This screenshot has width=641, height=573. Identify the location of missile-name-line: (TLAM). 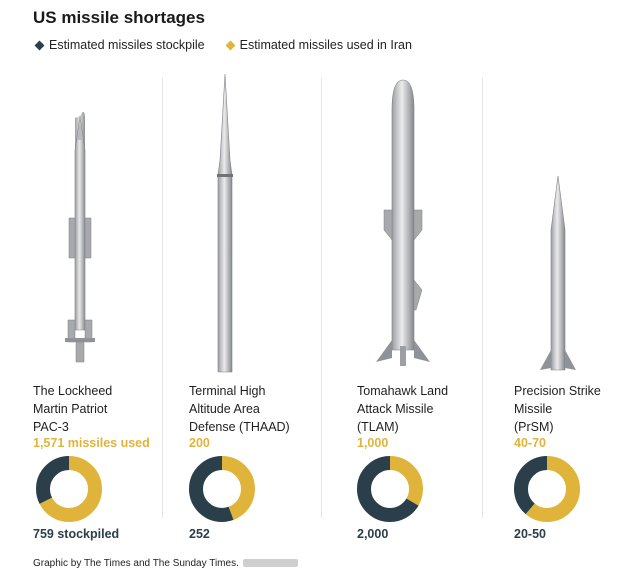
(378, 427).